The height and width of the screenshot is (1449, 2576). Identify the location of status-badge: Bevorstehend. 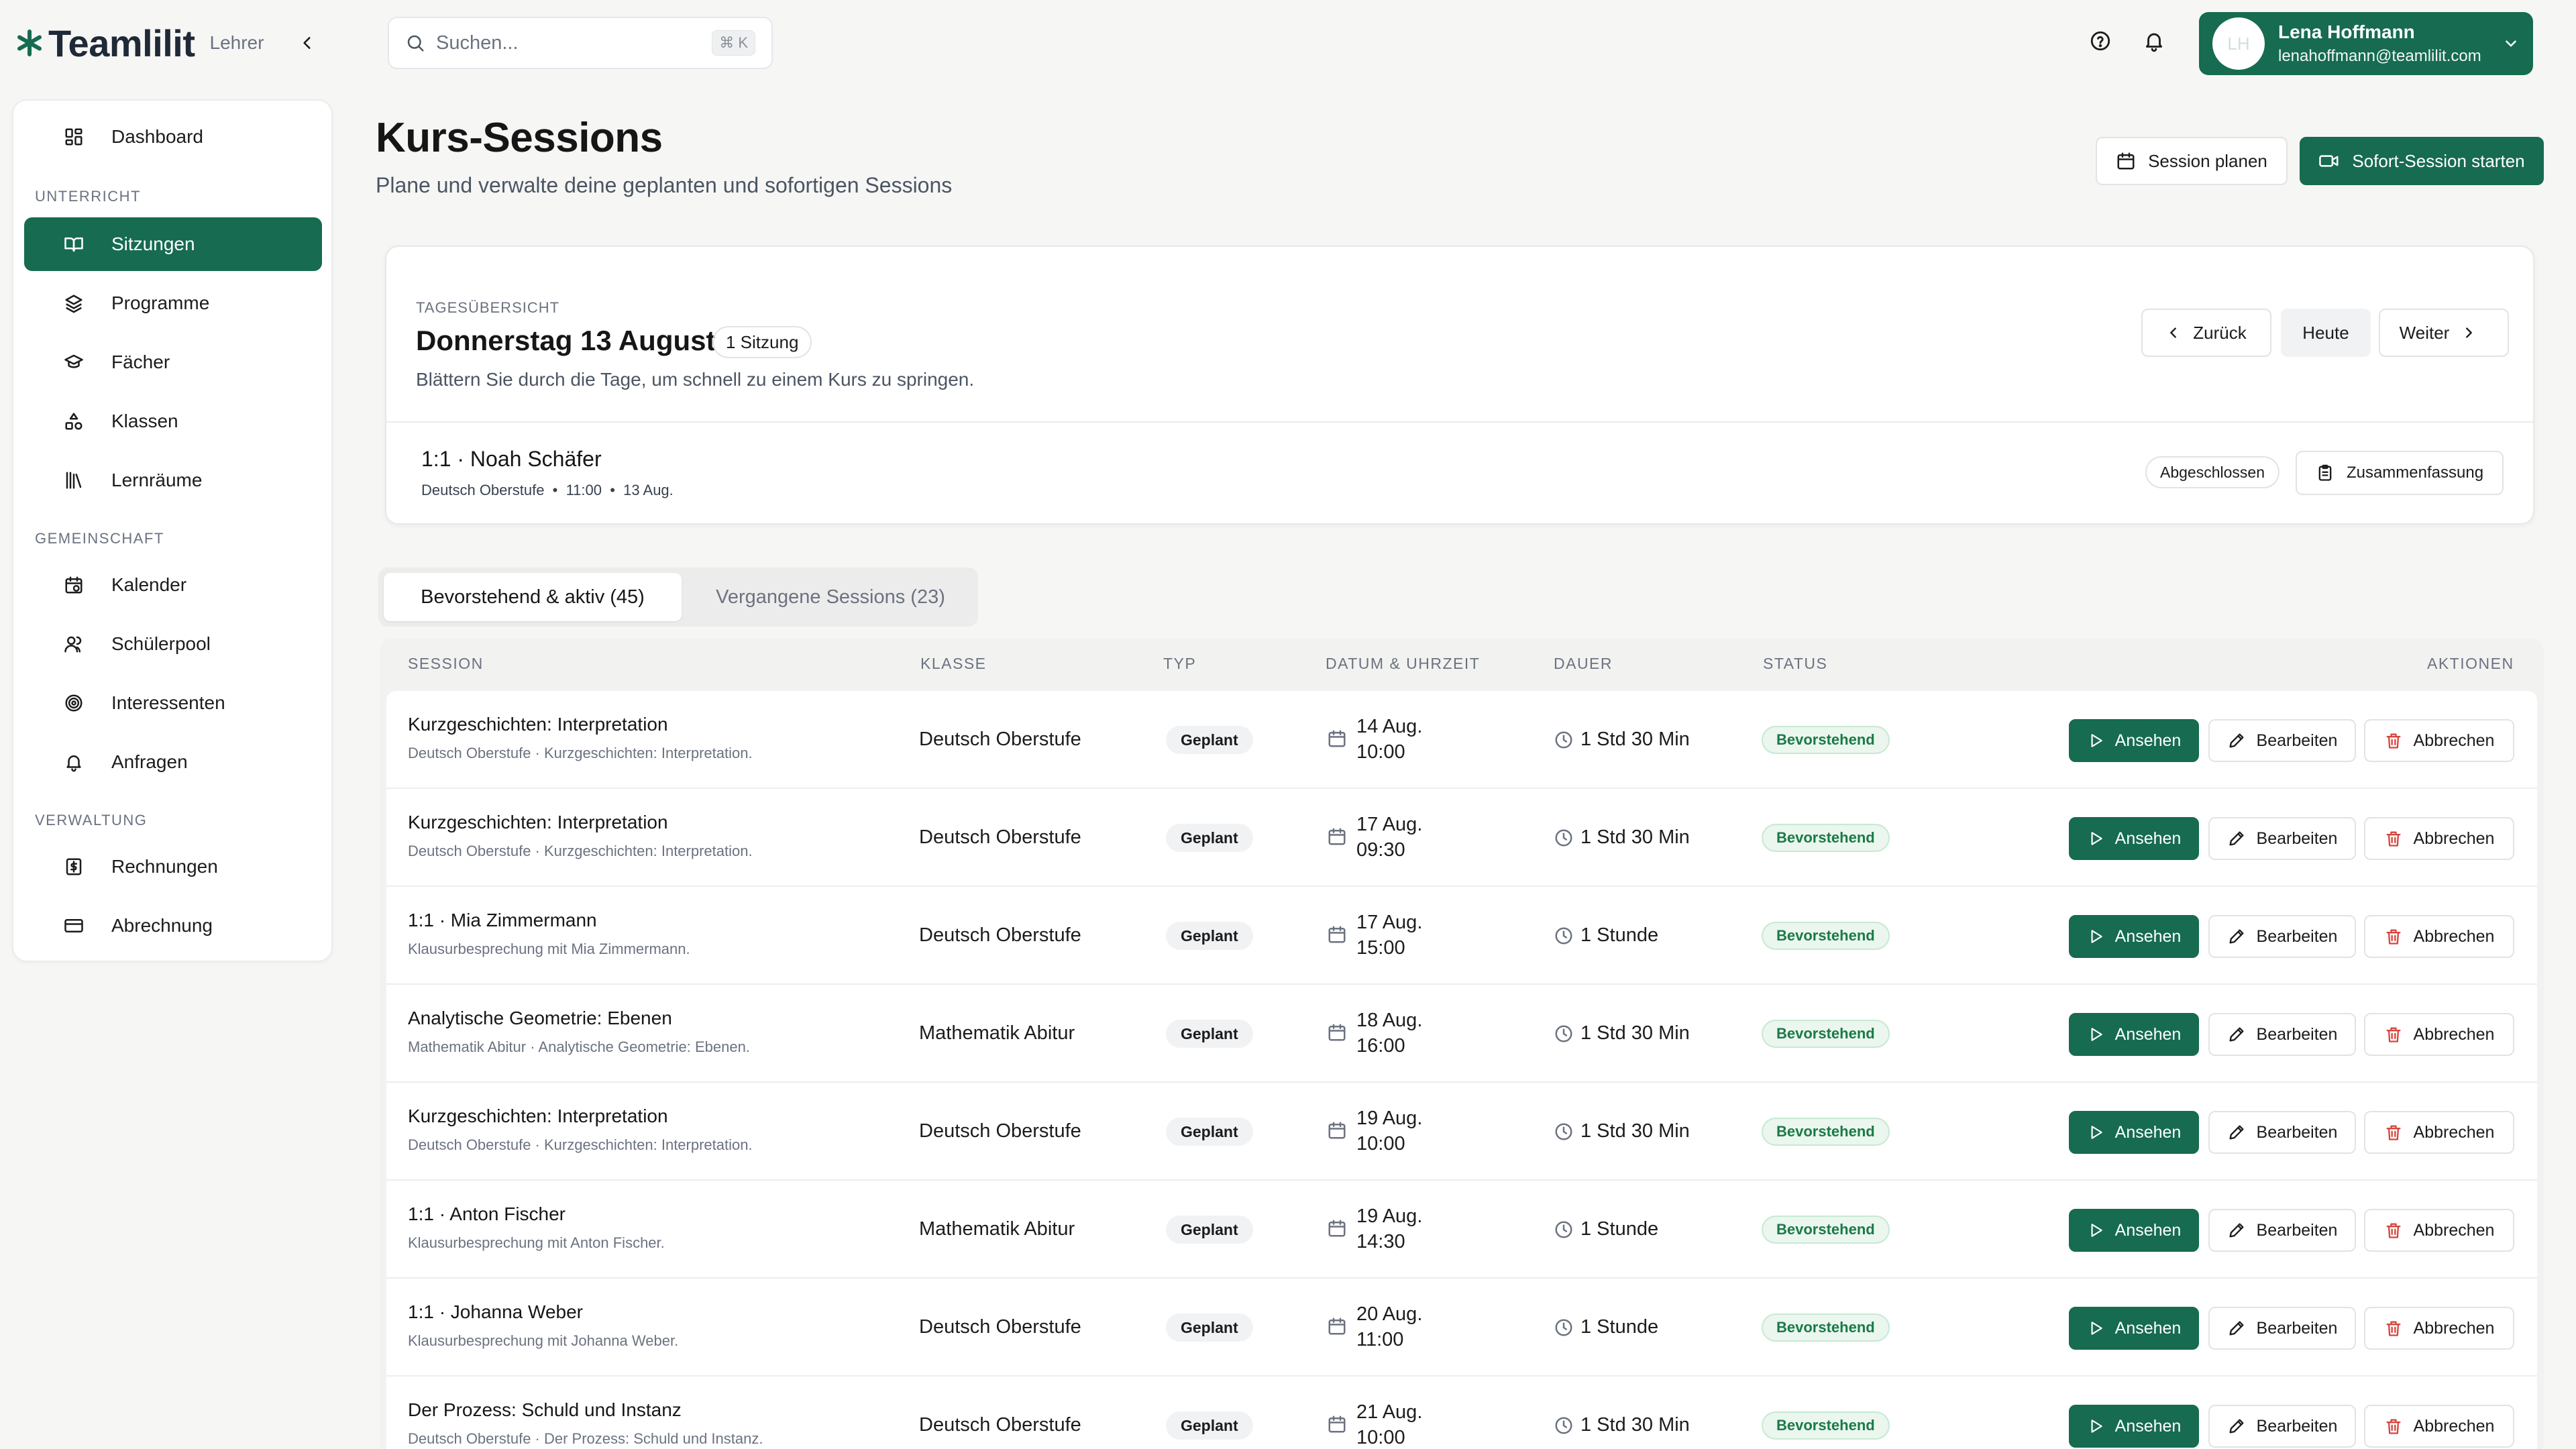
(1826, 838).